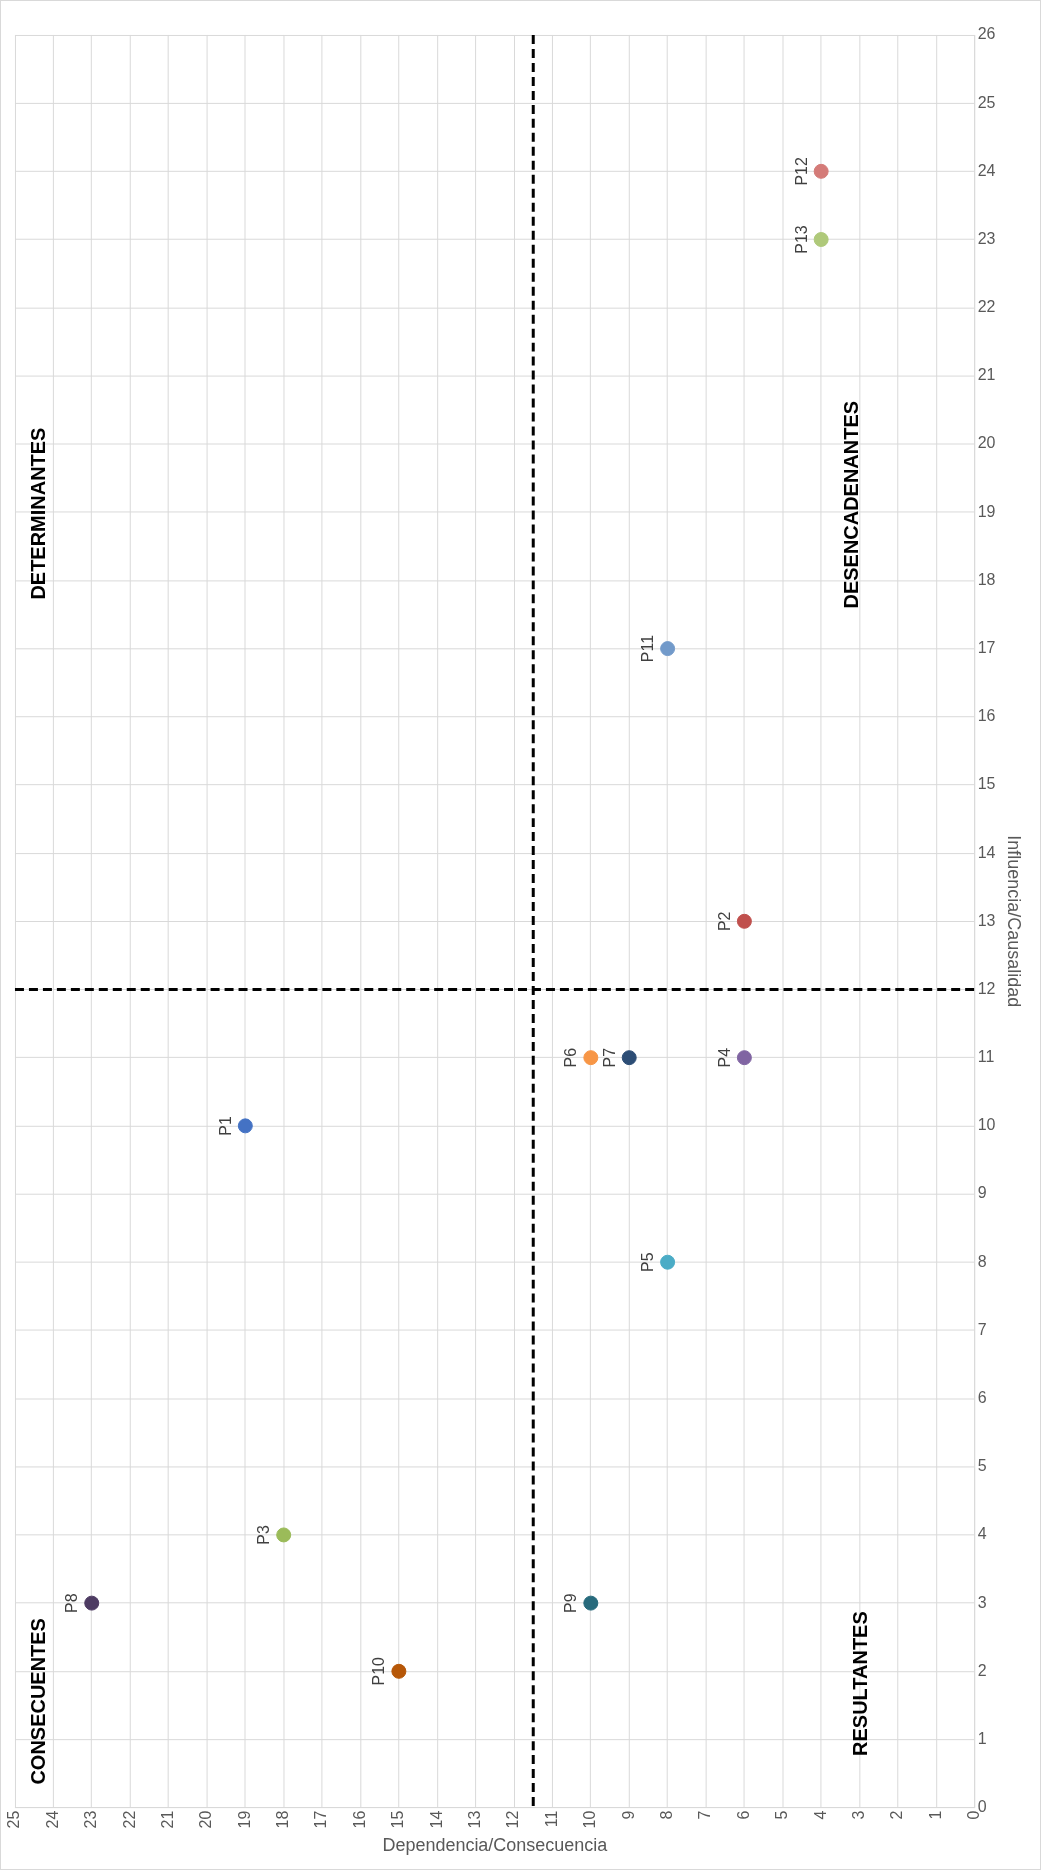  Describe the element at coordinates (982, 1261) in the screenshot. I see `y-tick-label: 8` at that location.